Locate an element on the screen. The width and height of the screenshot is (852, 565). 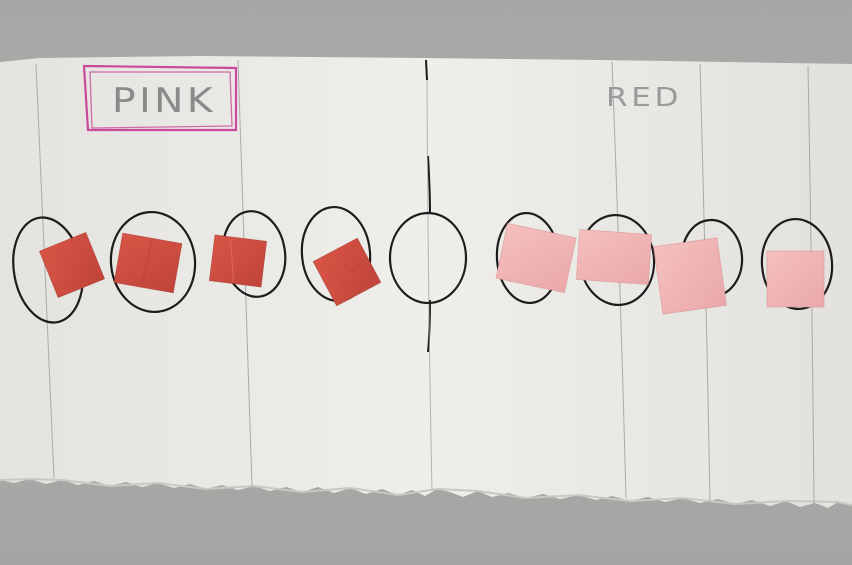
pink-squares is located at coordinates (660, 268).